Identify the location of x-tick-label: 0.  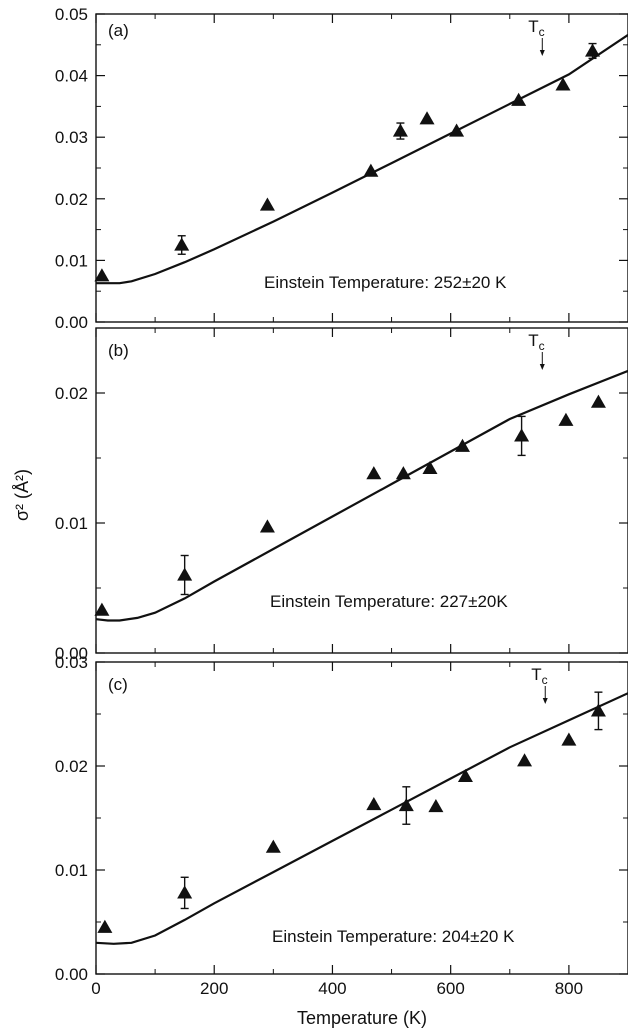
(95, 988).